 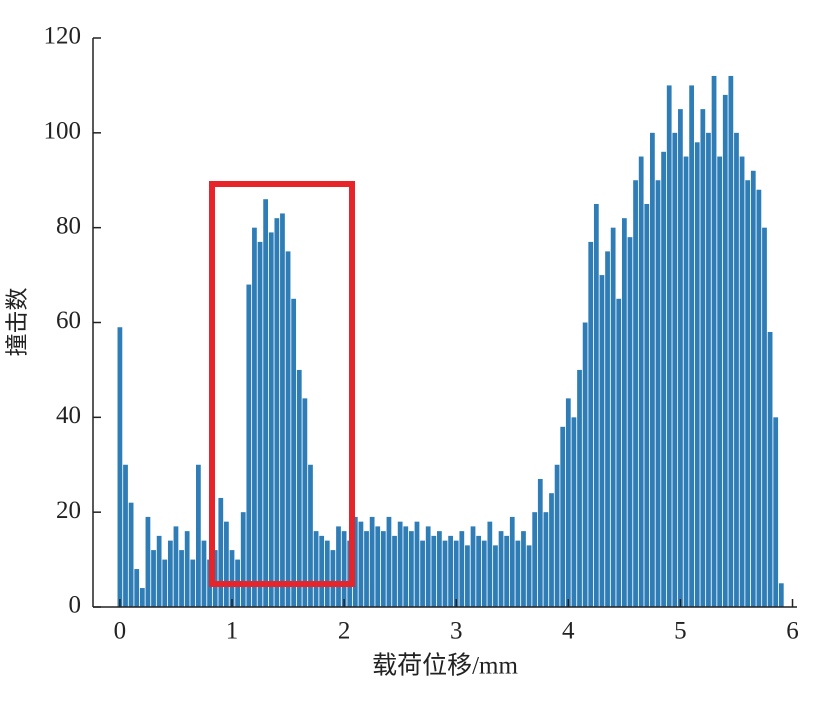 I want to click on highlight-box, so click(x=282, y=384).